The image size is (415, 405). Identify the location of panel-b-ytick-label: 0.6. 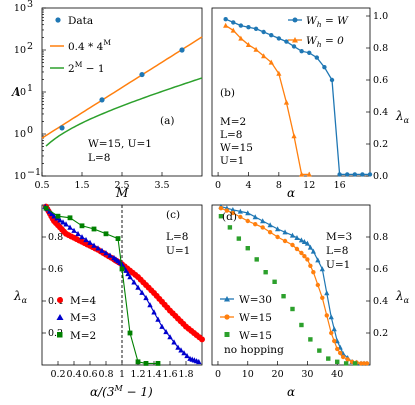
(380, 80).